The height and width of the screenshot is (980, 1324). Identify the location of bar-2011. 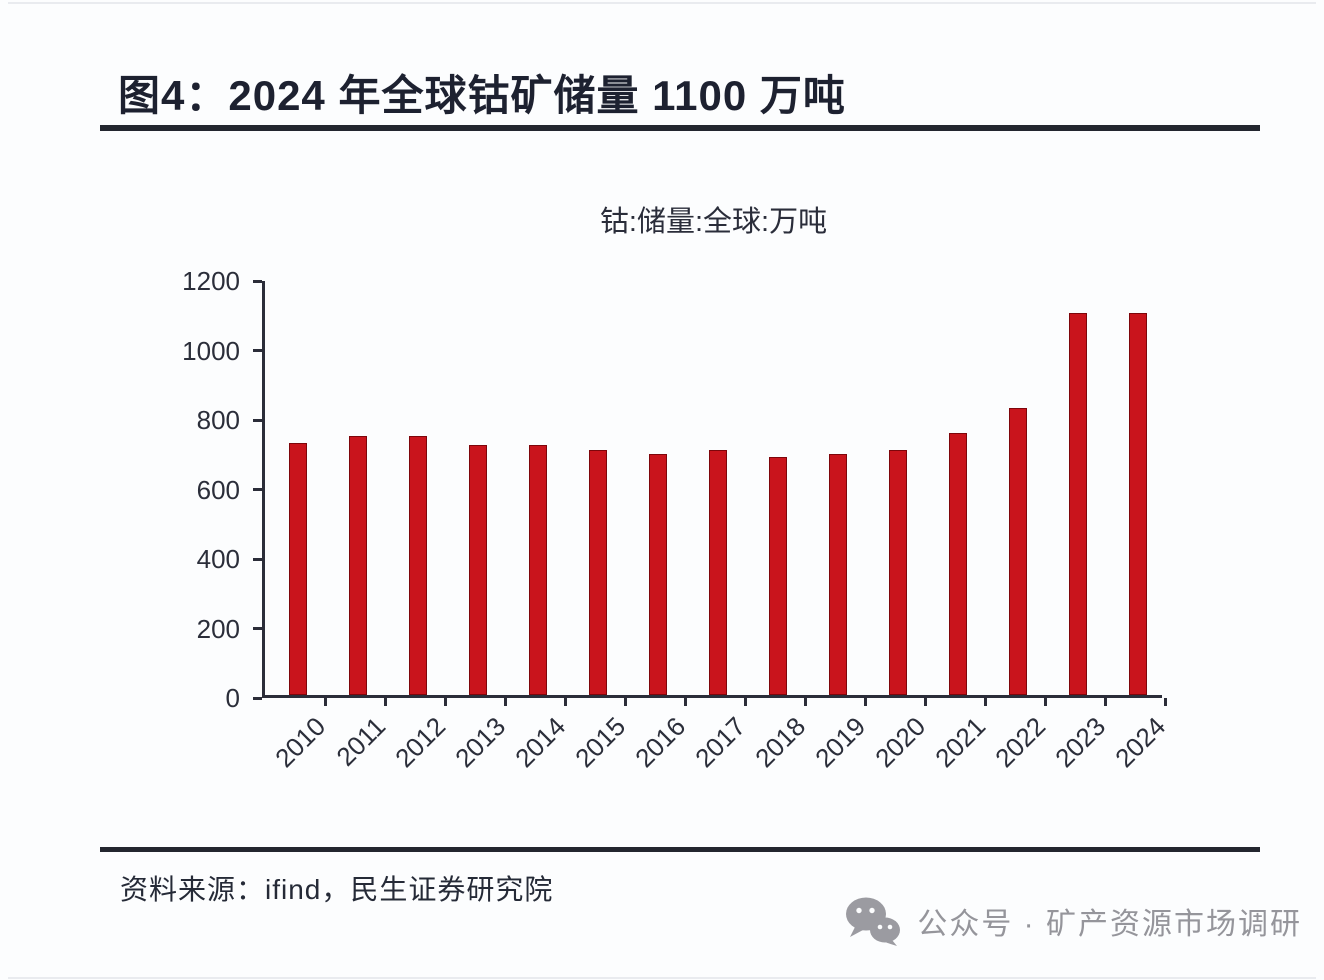
(358, 565).